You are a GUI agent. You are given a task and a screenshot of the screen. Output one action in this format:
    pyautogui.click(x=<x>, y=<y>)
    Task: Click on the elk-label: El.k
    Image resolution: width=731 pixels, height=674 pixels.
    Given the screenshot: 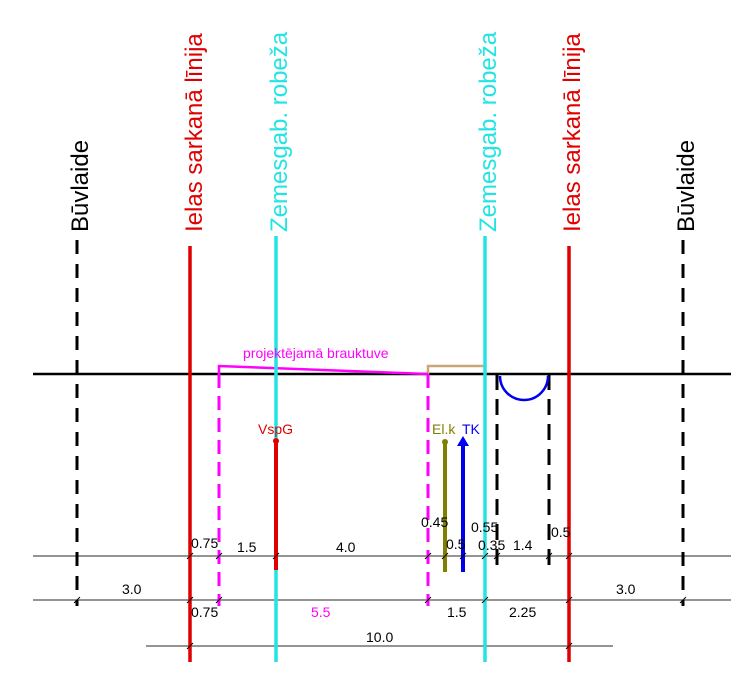 What is the action you would take?
    pyautogui.click(x=444, y=429)
    